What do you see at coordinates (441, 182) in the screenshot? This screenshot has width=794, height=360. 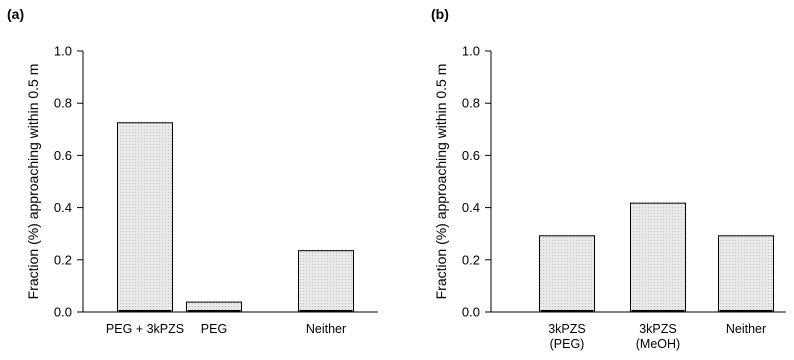 I see `y-axis-title-b: Fraction (%) approaching within 0.5 m` at bounding box center [441, 182].